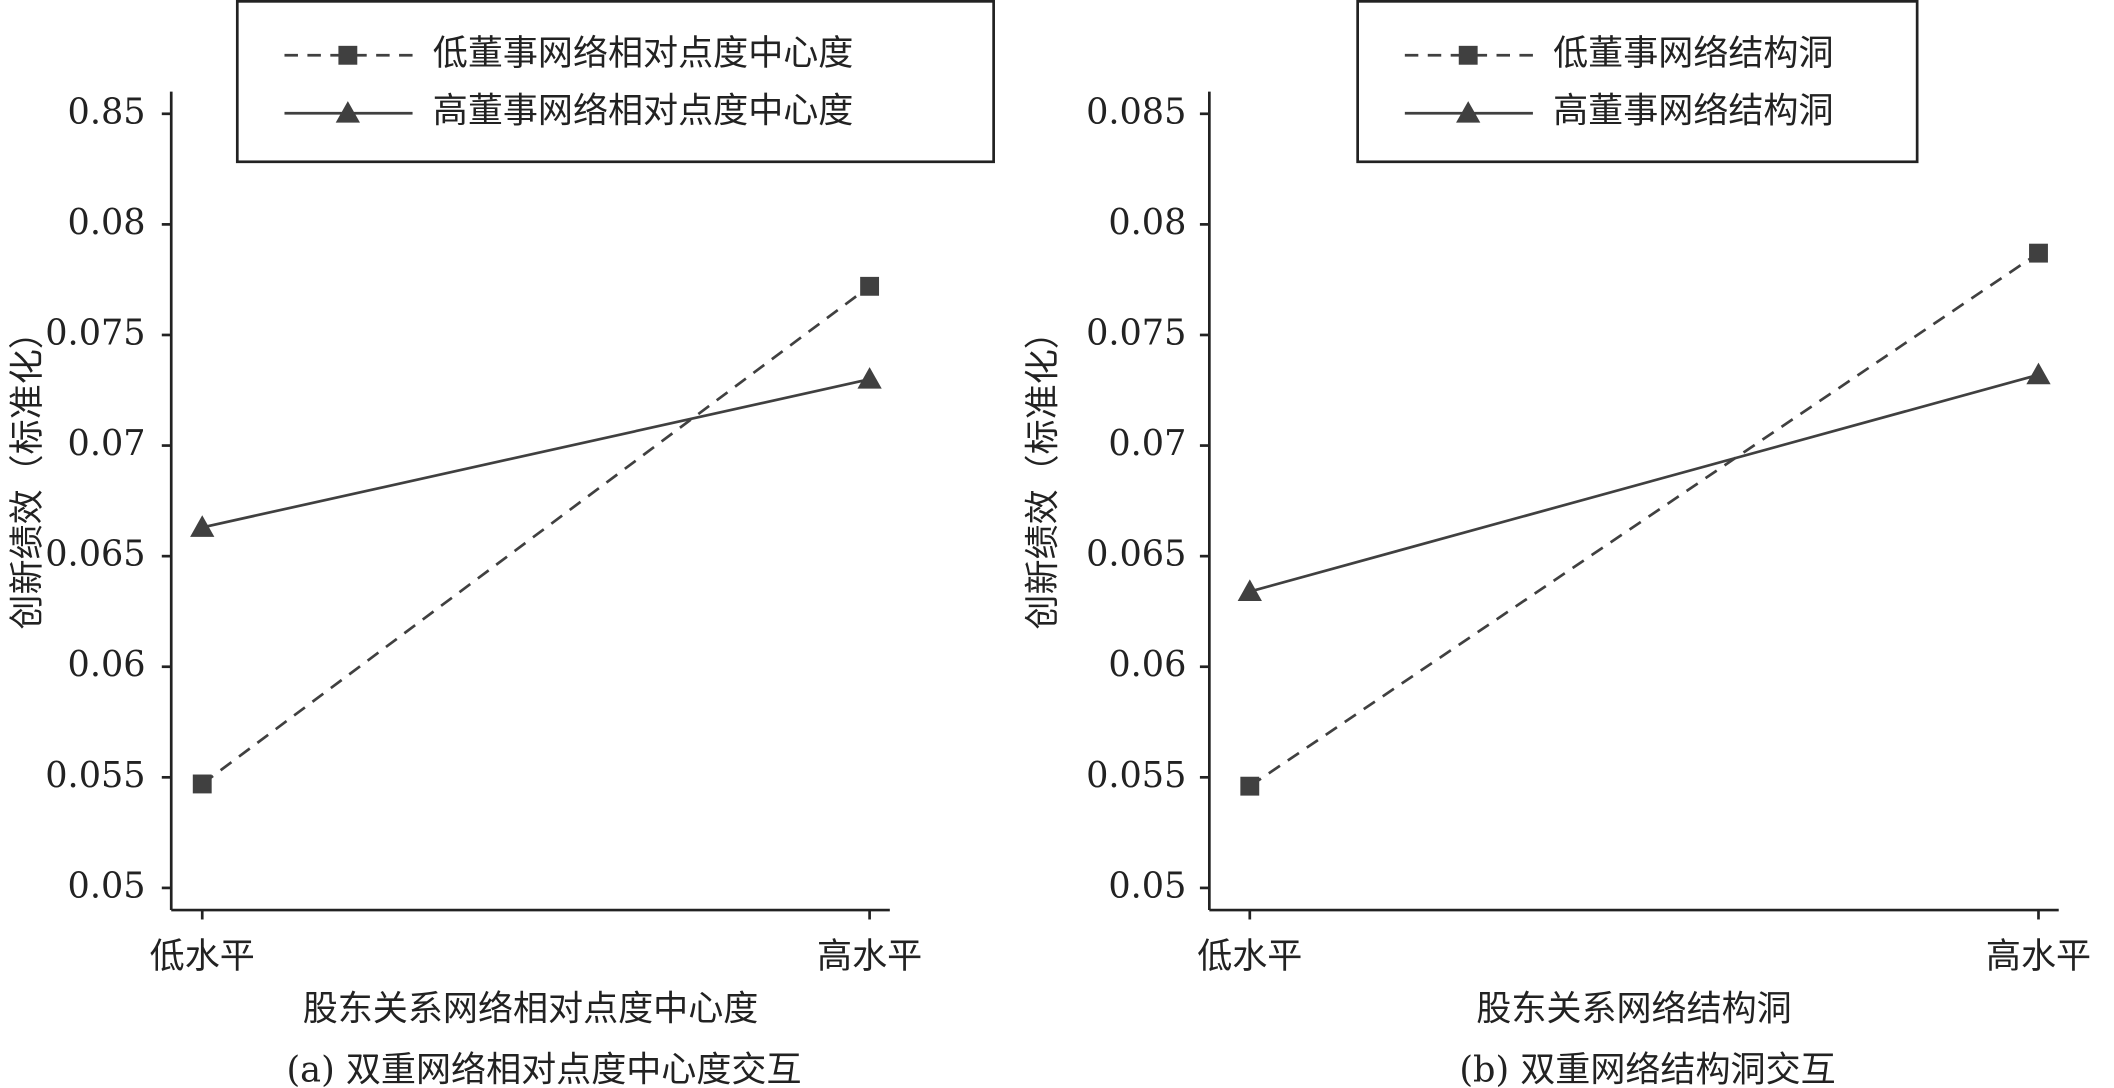  I want to click on caption: (a) 双重网络相对点度中心度交互, so click(544, 1068).